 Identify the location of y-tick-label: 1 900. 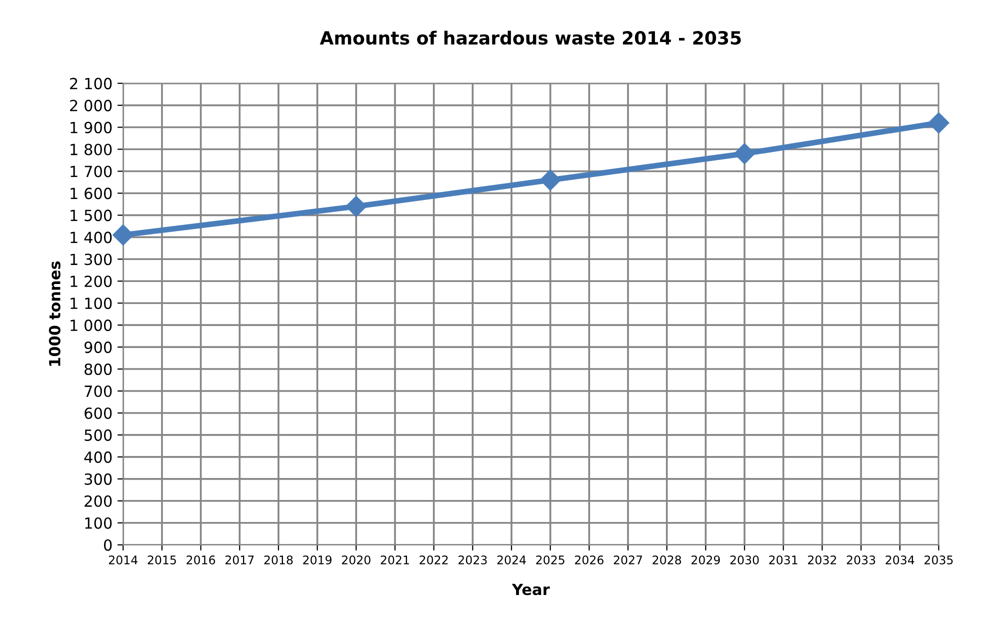
(91, 128).